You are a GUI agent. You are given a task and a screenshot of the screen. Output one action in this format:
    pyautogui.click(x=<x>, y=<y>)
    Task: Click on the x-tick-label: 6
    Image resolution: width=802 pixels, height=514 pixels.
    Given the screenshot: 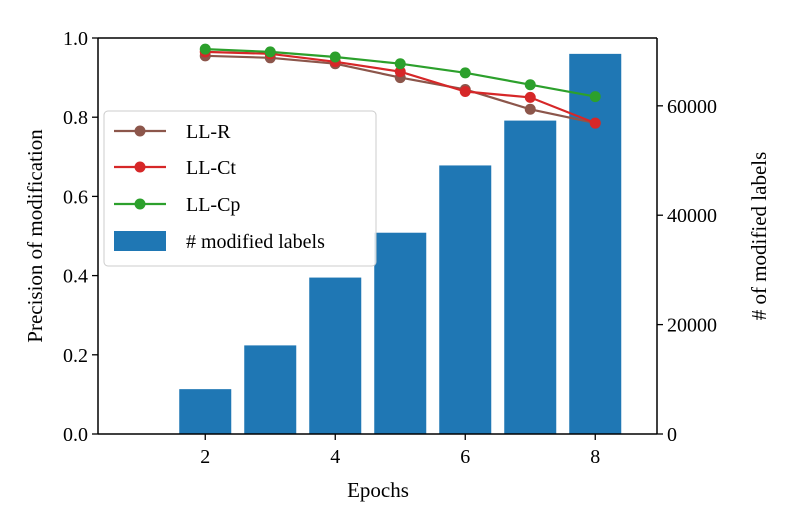 What is the action you would take?
    pyautogui.click(x=465, y=457)
    